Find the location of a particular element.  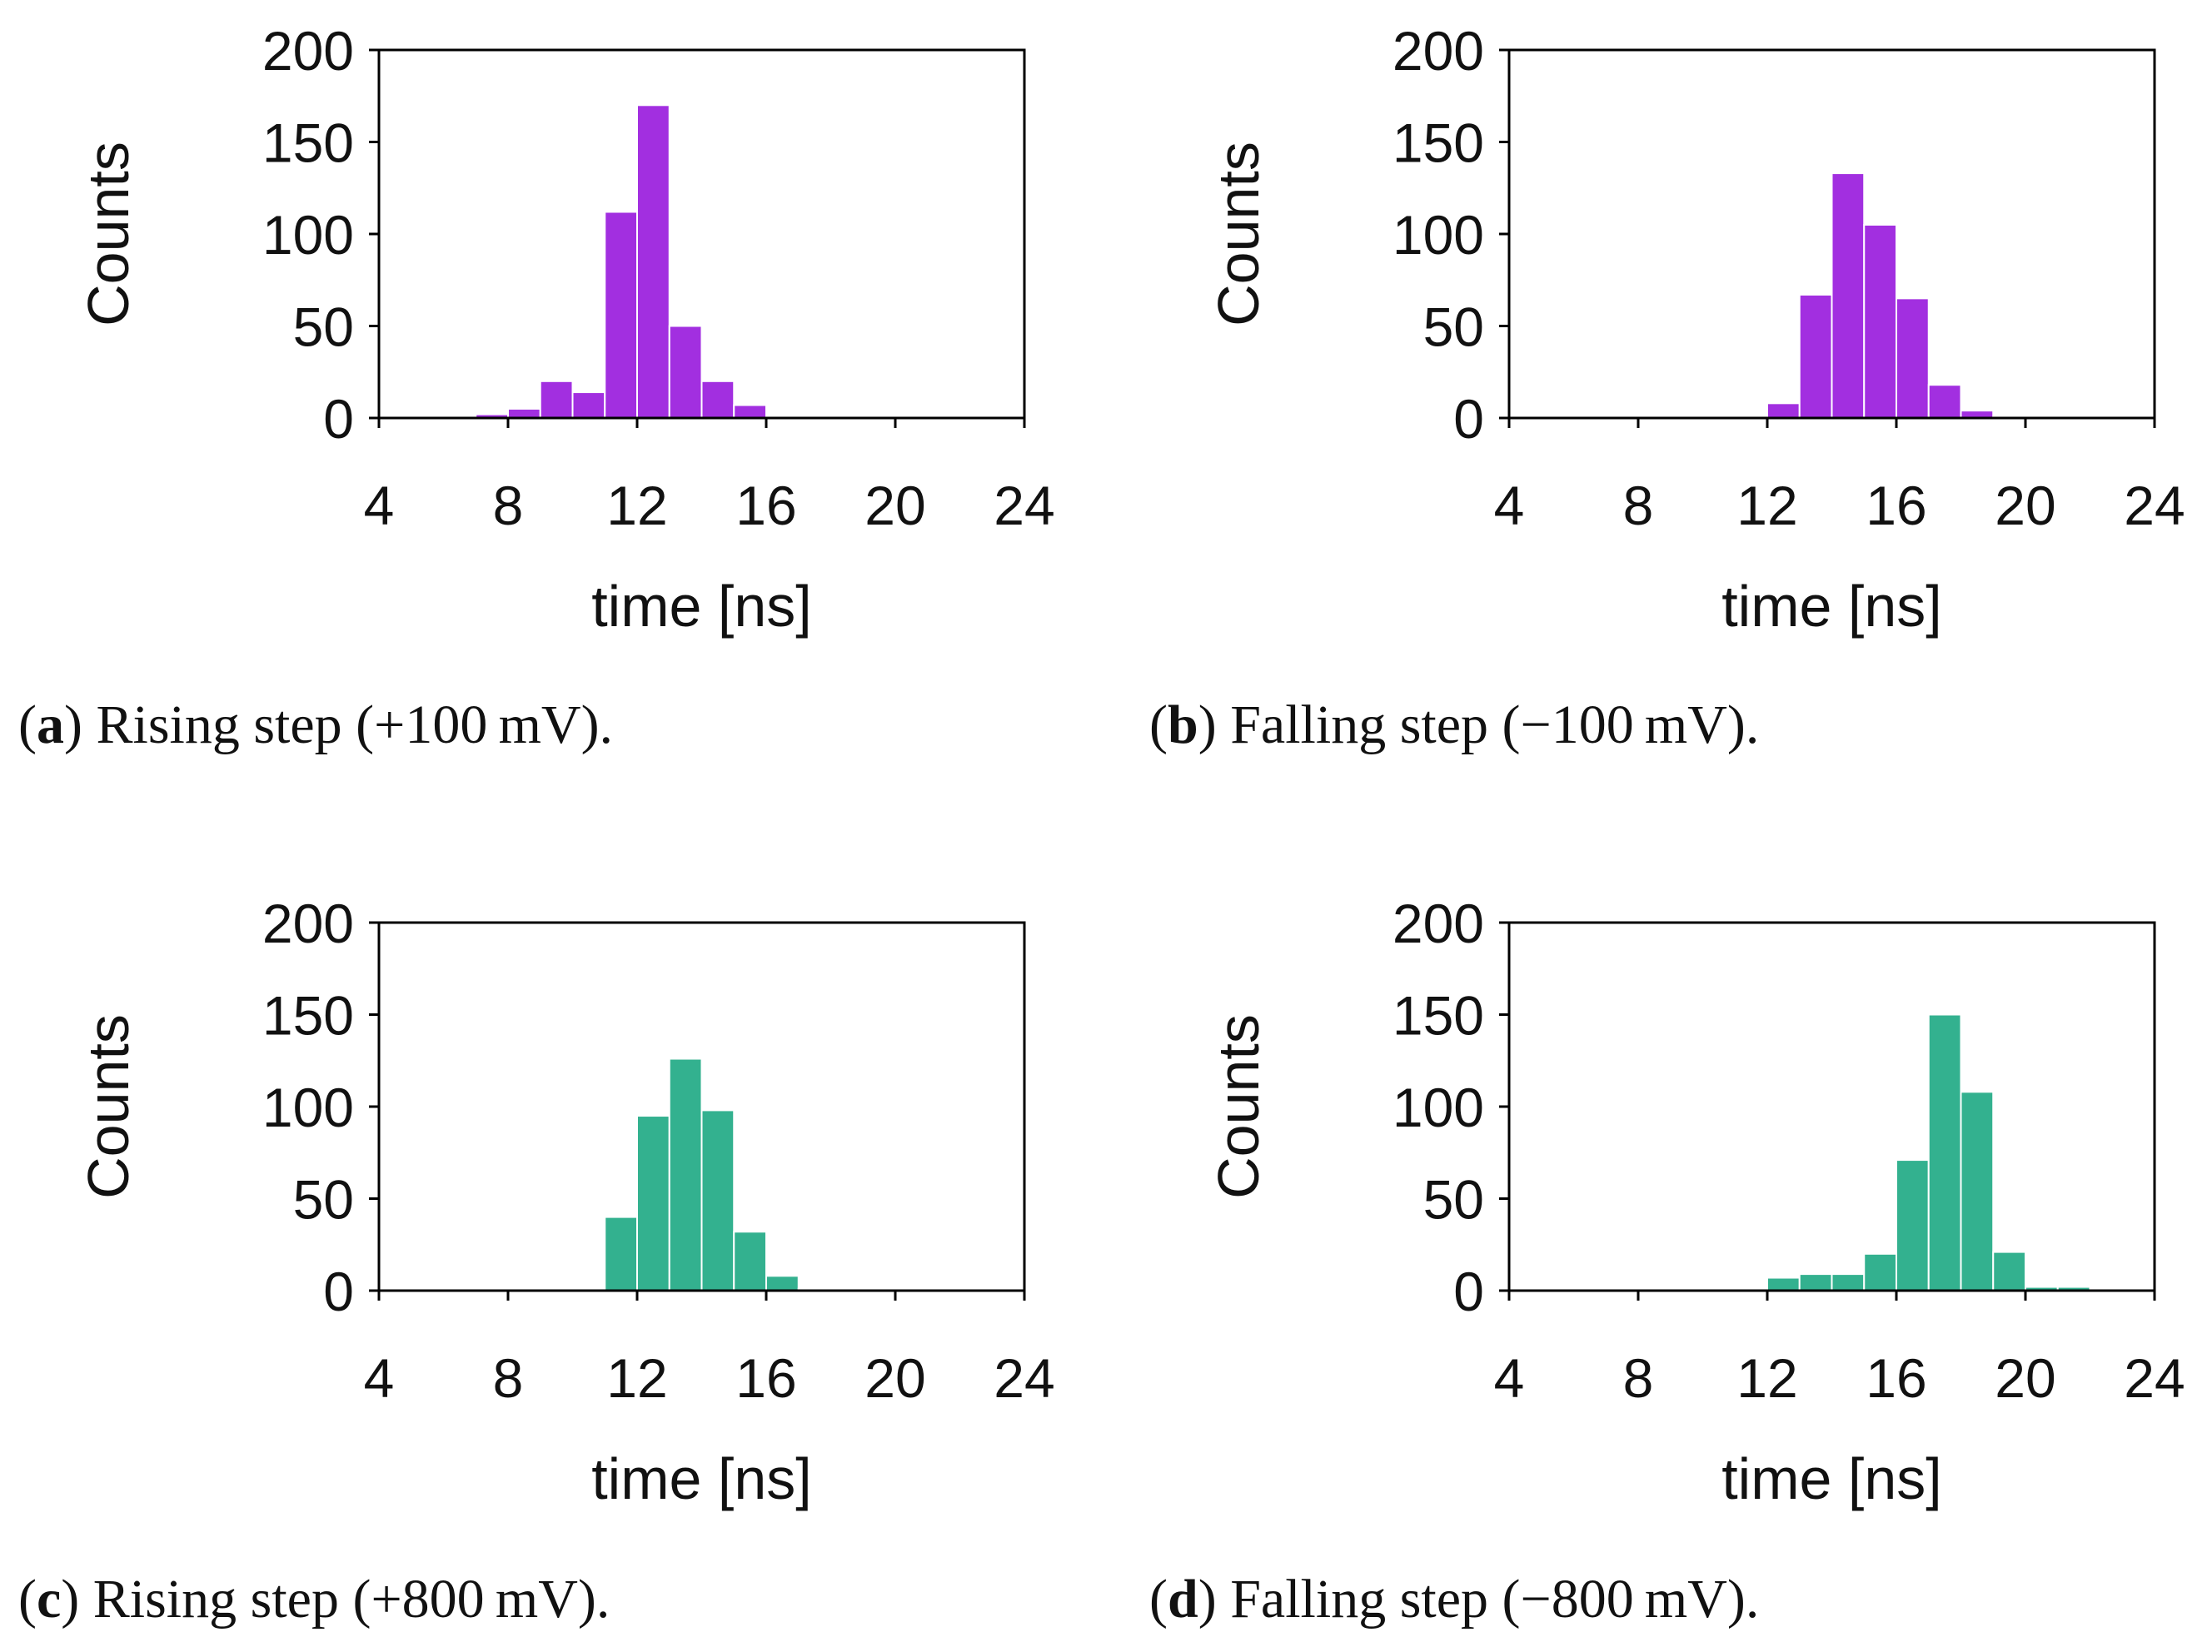

y-tick-label-d-50: 50 is located at coordinates (1453, 1200).